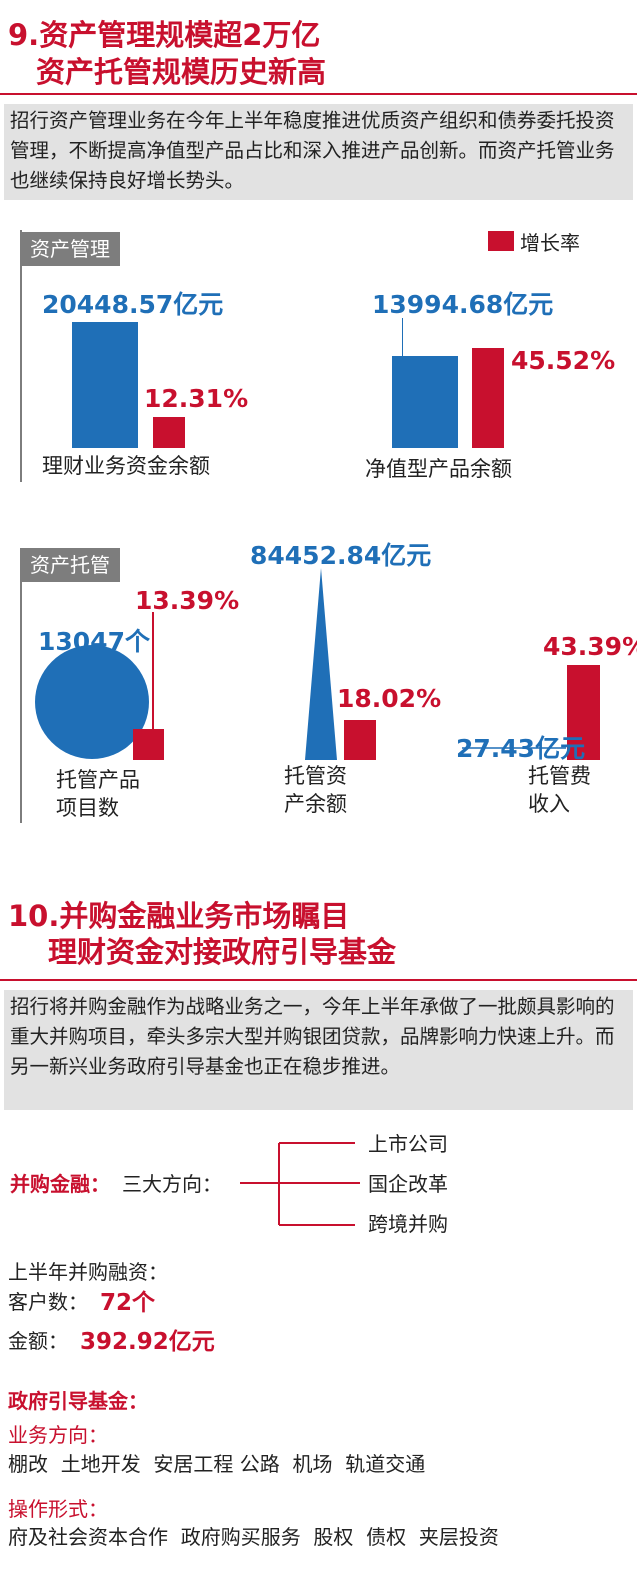 The image size is (637, 1569). What do you see at coordinates (187, 600) in the screenshot?
I see `custody-projects-growth: 13.39%` at bounding box center [187, 600].